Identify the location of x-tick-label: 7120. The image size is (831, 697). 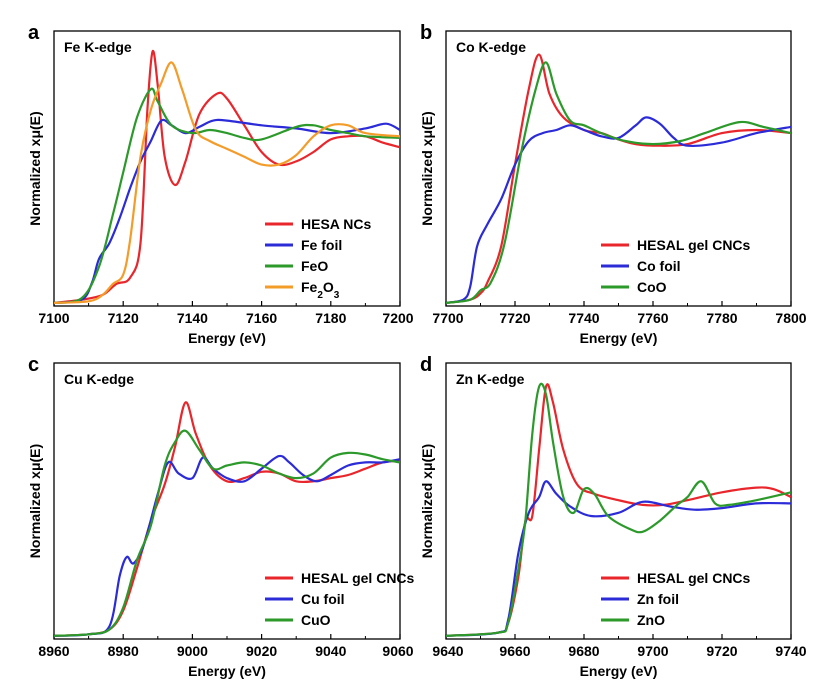
(123, 318).